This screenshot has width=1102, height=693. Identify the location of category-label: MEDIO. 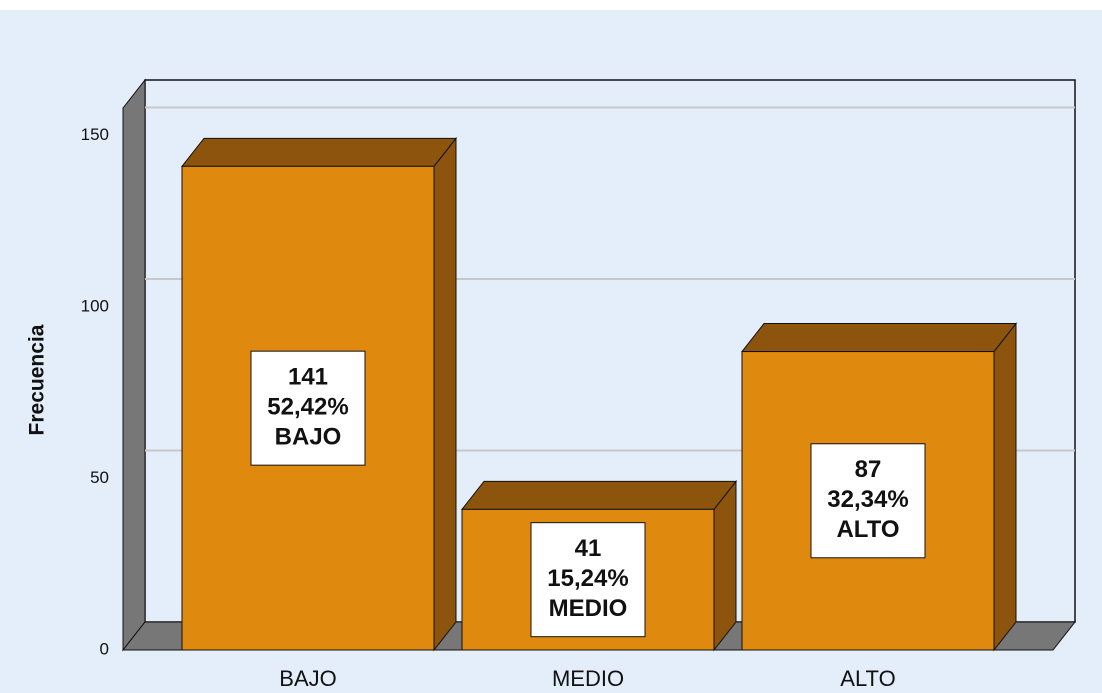
(588, 608).